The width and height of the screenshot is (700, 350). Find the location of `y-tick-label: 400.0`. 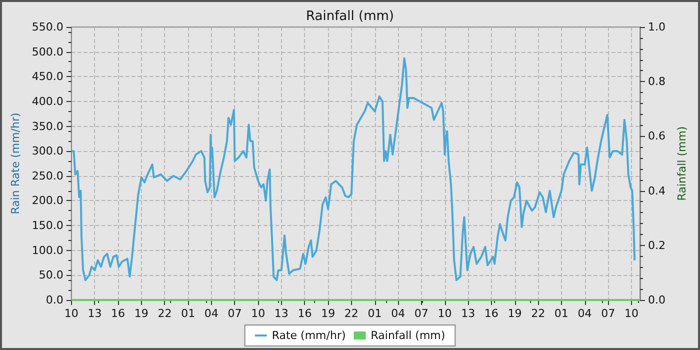

y-tick-label: 400.0 is located at coordinates (48, 101).